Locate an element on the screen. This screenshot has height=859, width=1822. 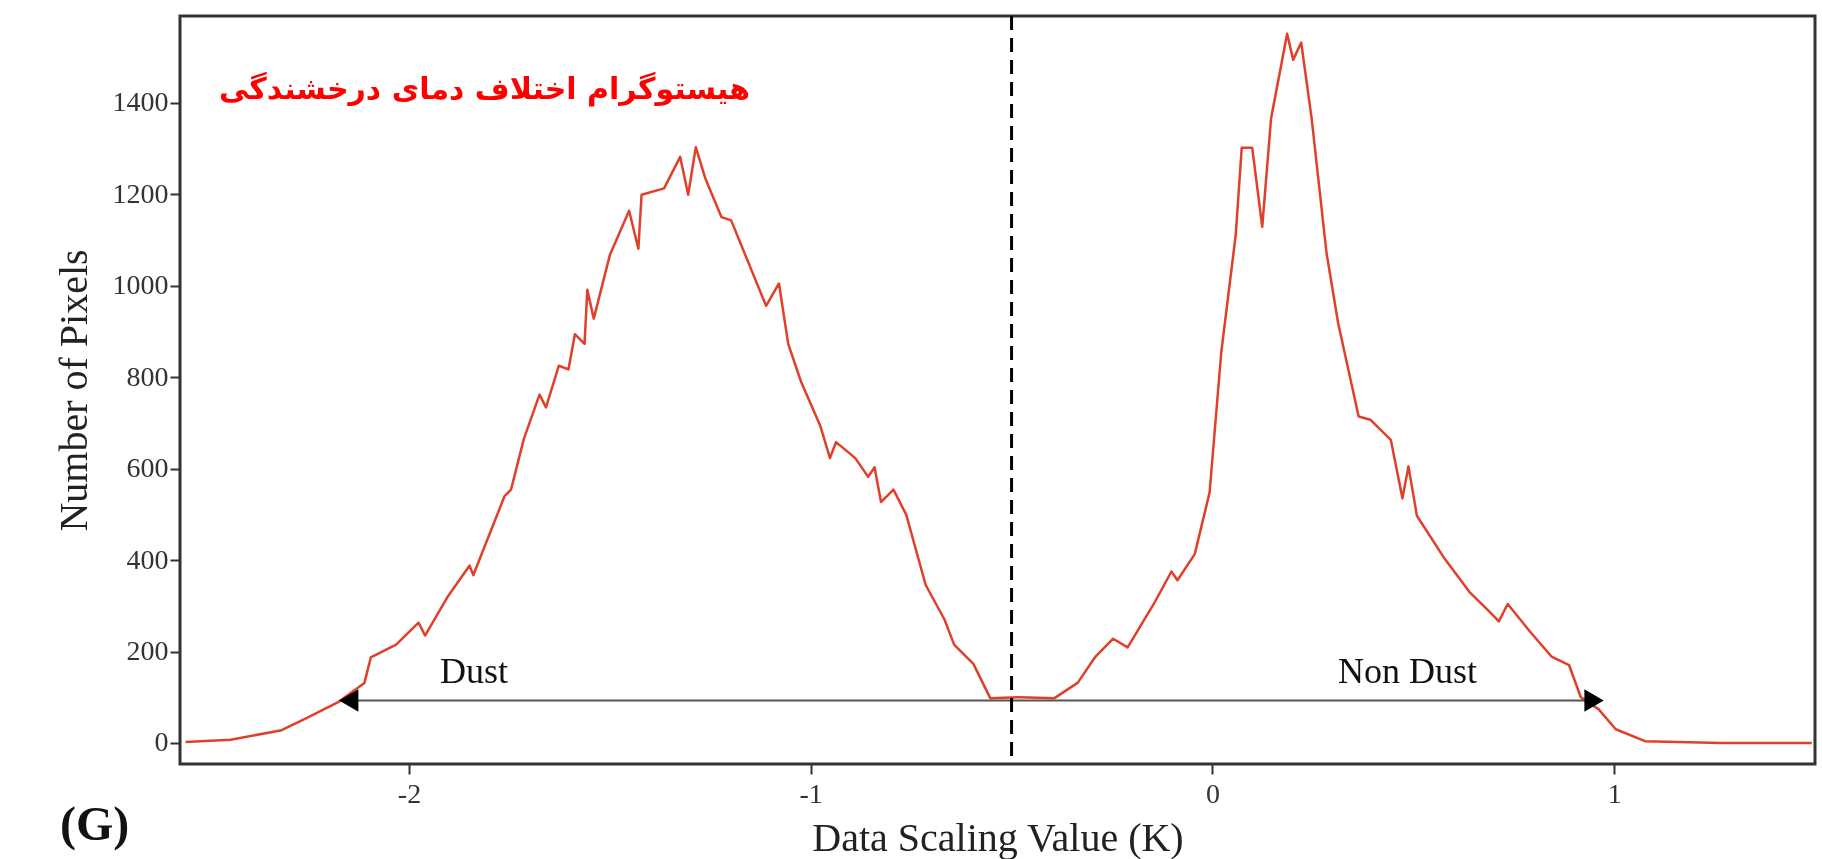
x-tick-label: 1 is located at coordinates (1614, 793).